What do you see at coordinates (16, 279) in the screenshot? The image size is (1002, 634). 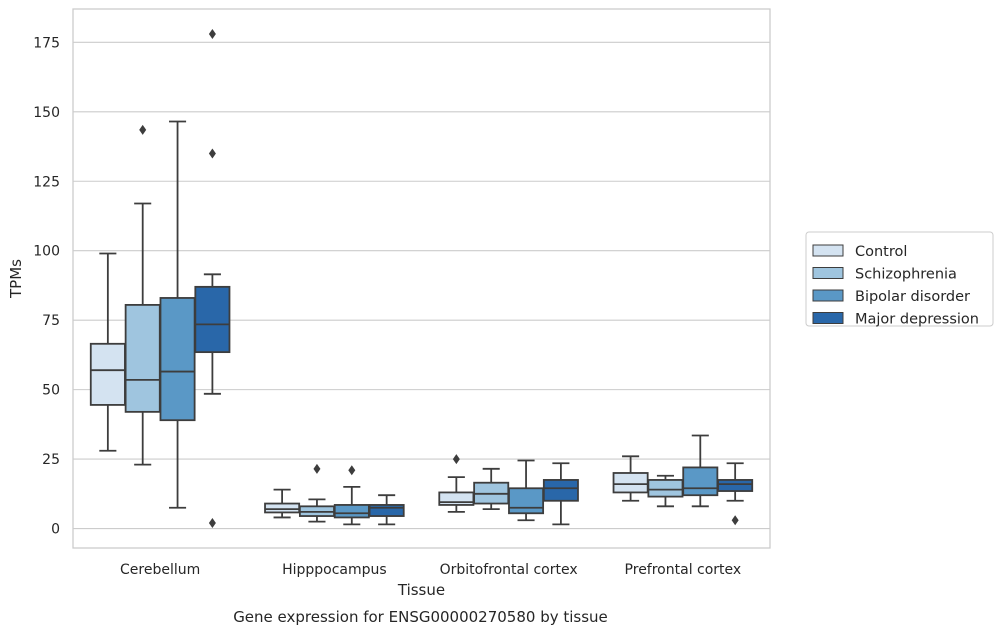 I see `y-axis-label: TPMs` at bounding box center [16, 279].